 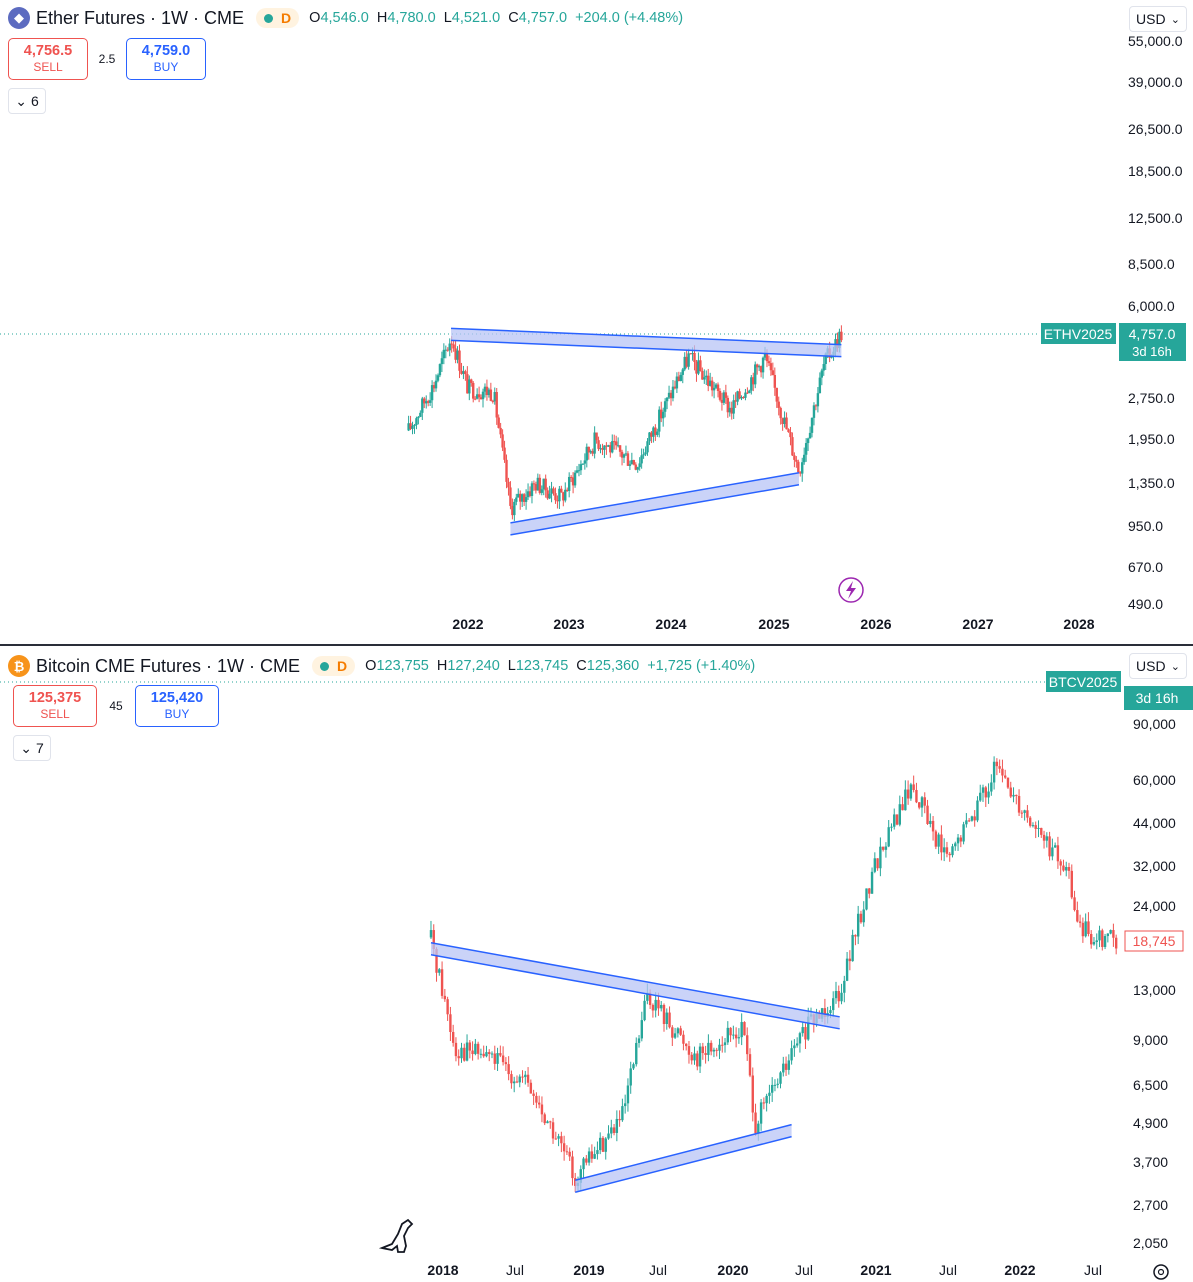 I want to click on bitcoin-currency-select: USD ⌄, so click(x=1158, y=666).